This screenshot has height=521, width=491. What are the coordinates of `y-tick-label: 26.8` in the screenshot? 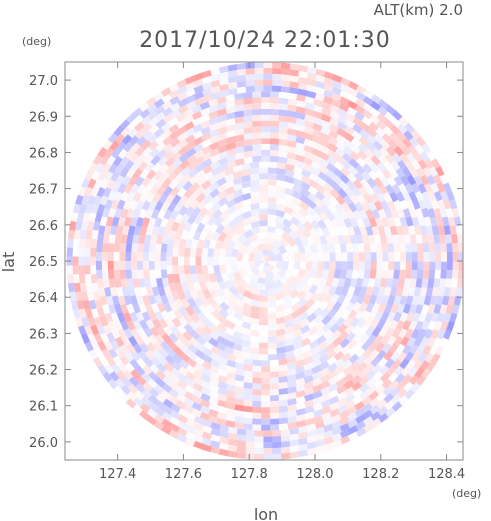 It's located at (43, 153).